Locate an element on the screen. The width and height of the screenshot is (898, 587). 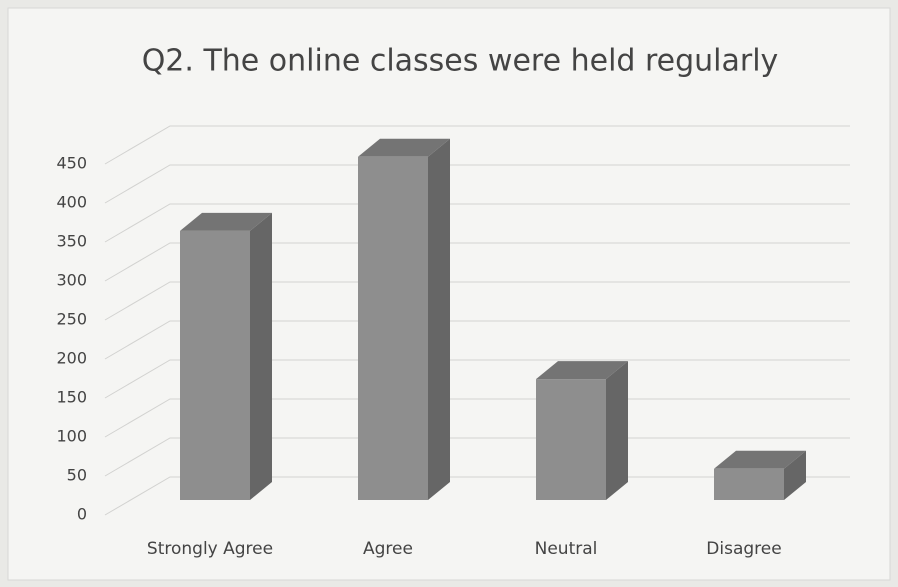
y-tick-label: 150 is located at coordinates (71, 397).